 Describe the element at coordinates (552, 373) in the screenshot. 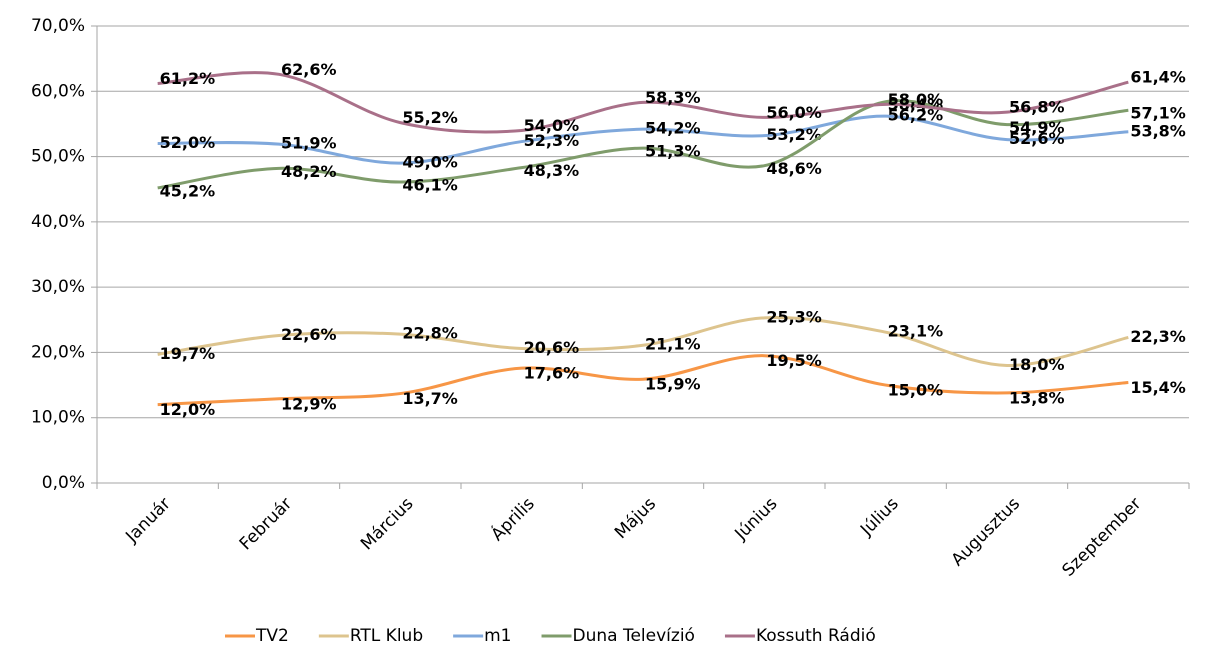

I see `data-label: 17,6%` at that location.